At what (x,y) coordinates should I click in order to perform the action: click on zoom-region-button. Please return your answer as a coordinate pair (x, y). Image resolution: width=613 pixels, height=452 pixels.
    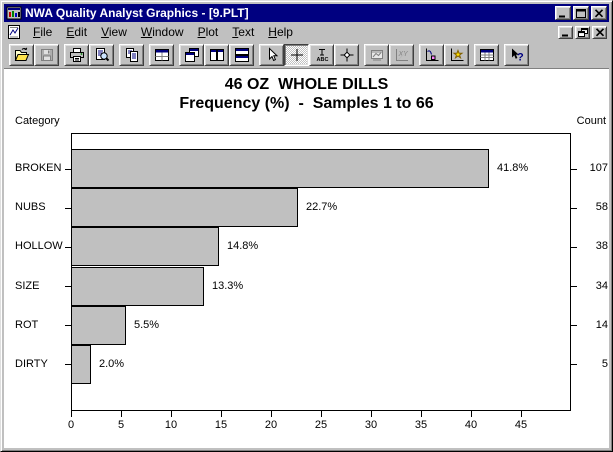
    Looking at the image, I should click on (376, 55).